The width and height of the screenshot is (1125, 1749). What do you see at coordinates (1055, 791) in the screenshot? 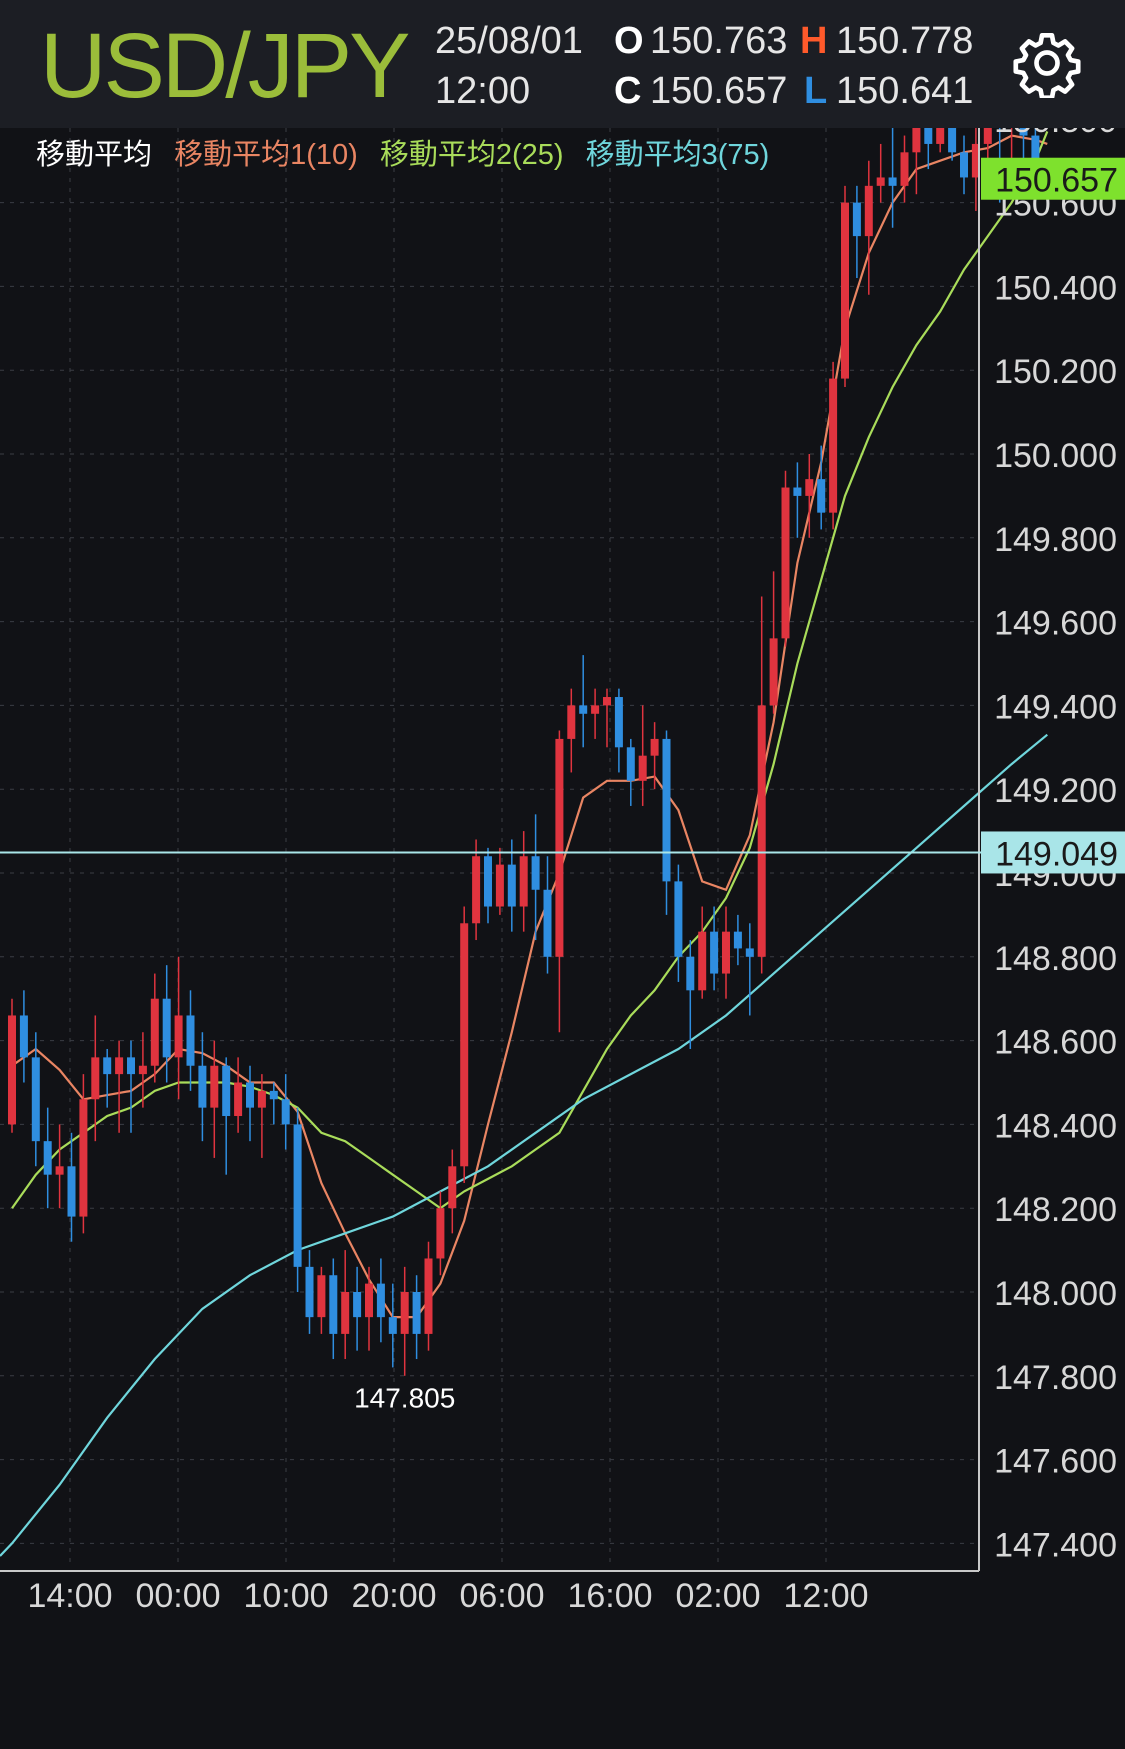
I see `y-tick-label: 149.200` at bounding box center [1055, 791].